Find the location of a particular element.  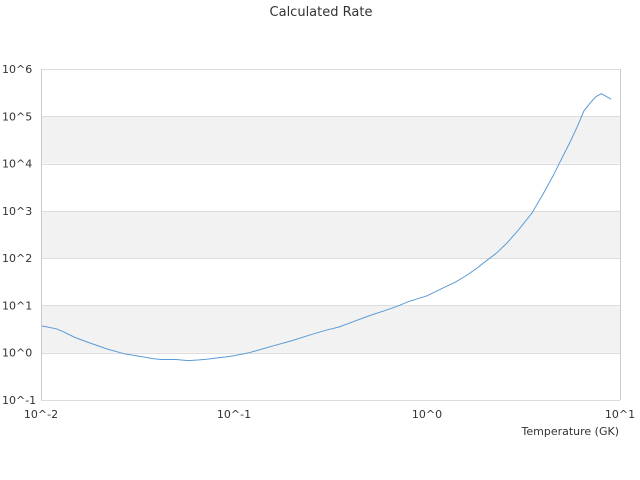

x-tick-labels: 10^-2 10^-1 10^0 10^1 is located at coordinates (329, 414).